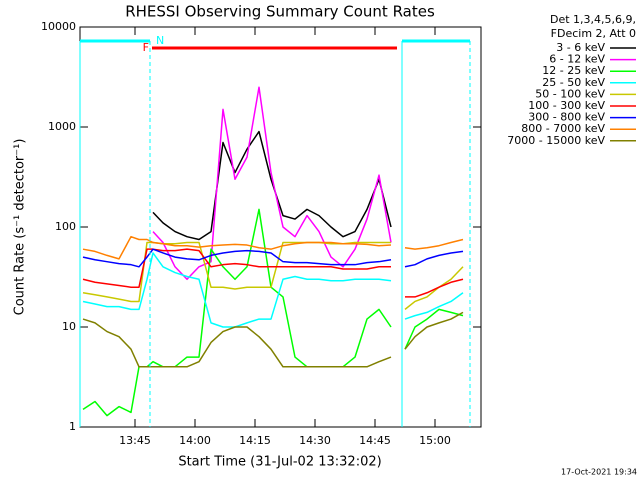  What do you see at coordinates (563, 128) in the screenshot?
I see `legend-label: 800 - 7000 keV` at bounding box center [563, 128].